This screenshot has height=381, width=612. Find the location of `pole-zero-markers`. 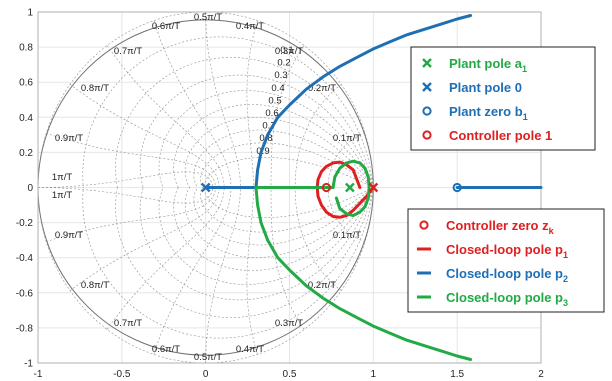

pole-zero-markers is located at coordinates (331, 187).